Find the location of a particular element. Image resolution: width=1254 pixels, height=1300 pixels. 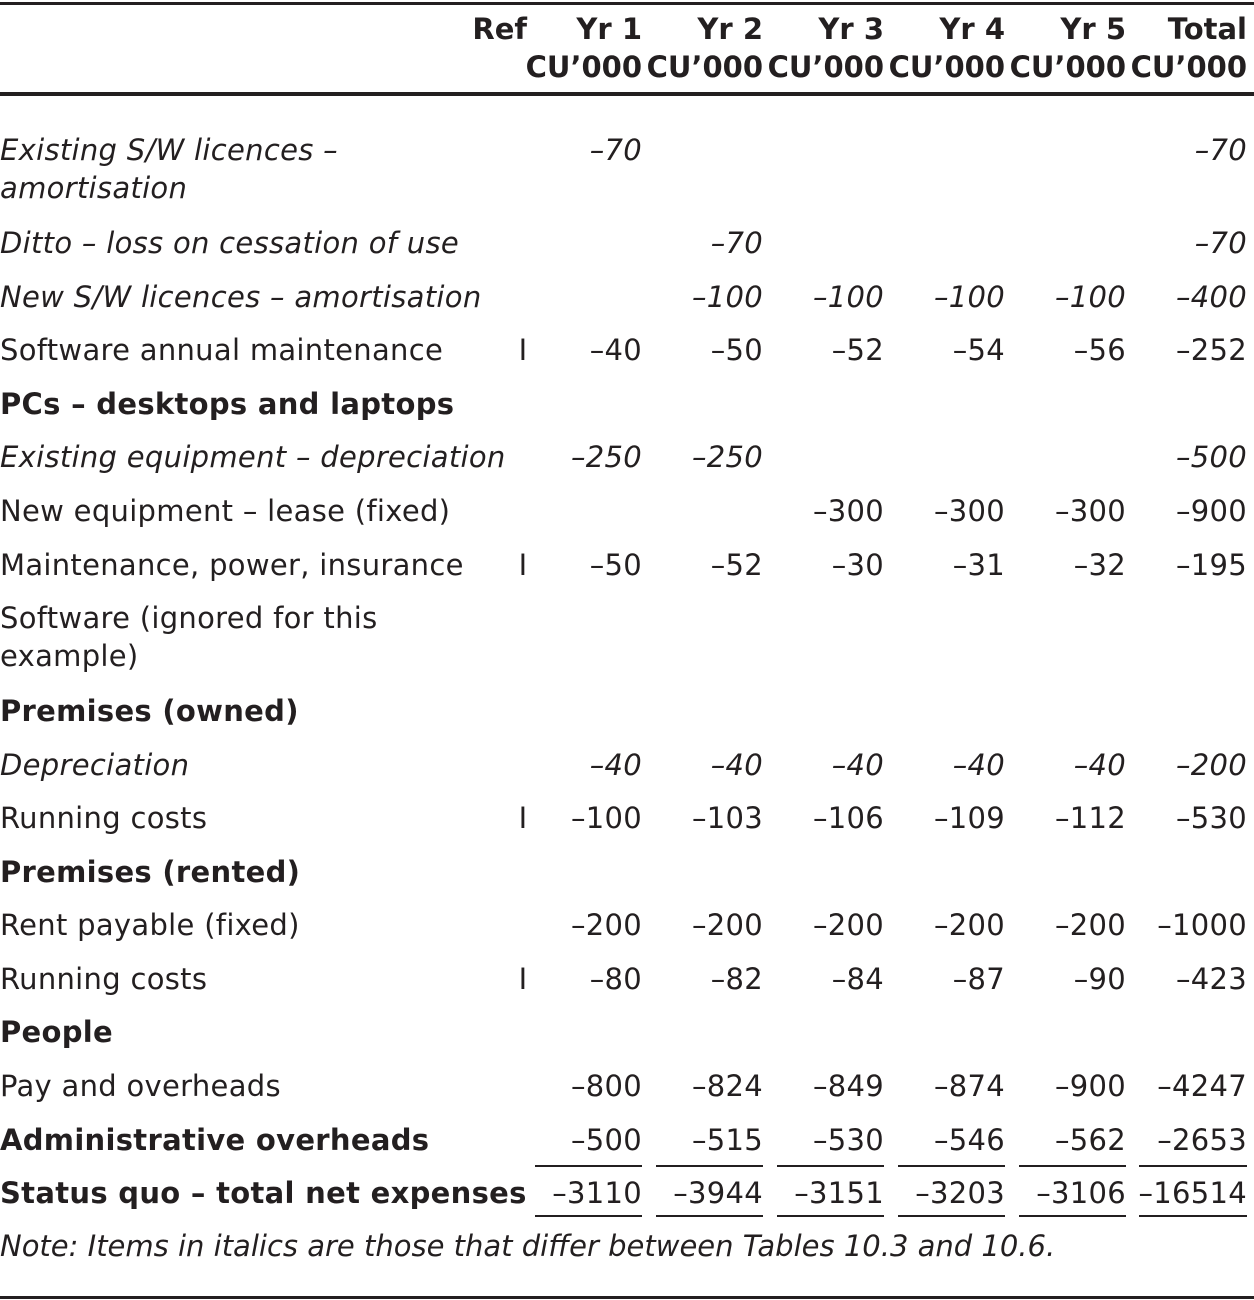

header-total: Total CU’000 is located at coordinates (1189, 48).